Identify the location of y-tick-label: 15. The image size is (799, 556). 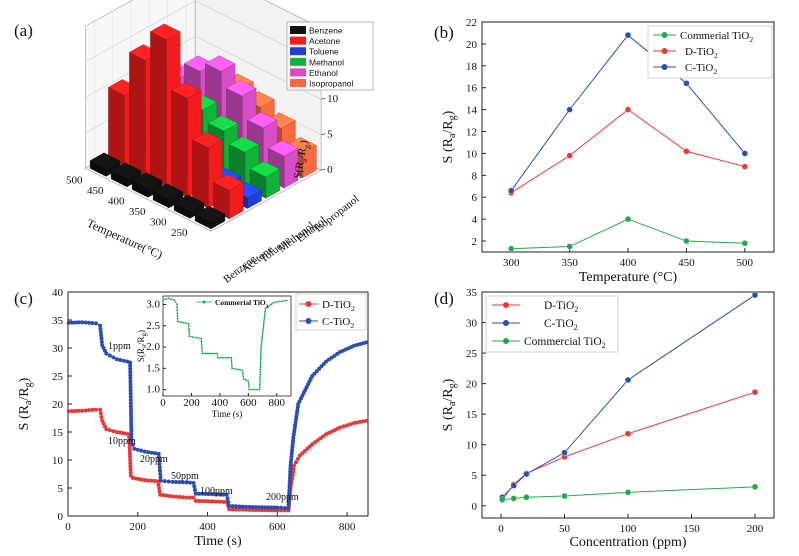
(472, 415).